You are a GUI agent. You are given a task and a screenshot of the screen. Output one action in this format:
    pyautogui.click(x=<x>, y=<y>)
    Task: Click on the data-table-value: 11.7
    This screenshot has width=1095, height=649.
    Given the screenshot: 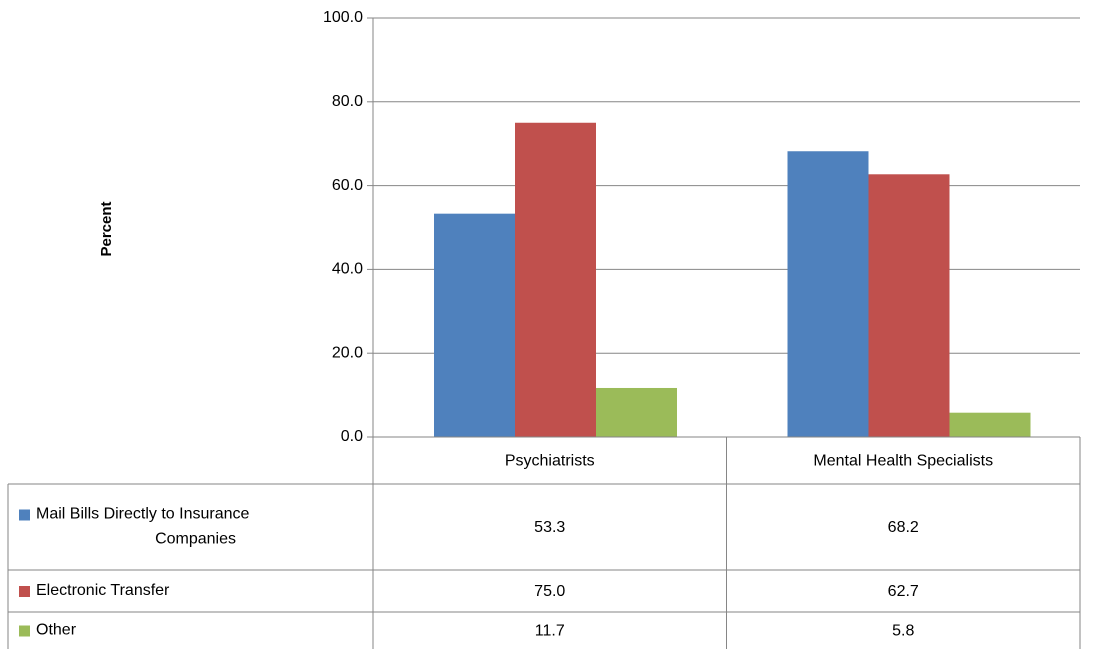 What is the action you would take?
    pyautogui.click(x=550, y=631)
    